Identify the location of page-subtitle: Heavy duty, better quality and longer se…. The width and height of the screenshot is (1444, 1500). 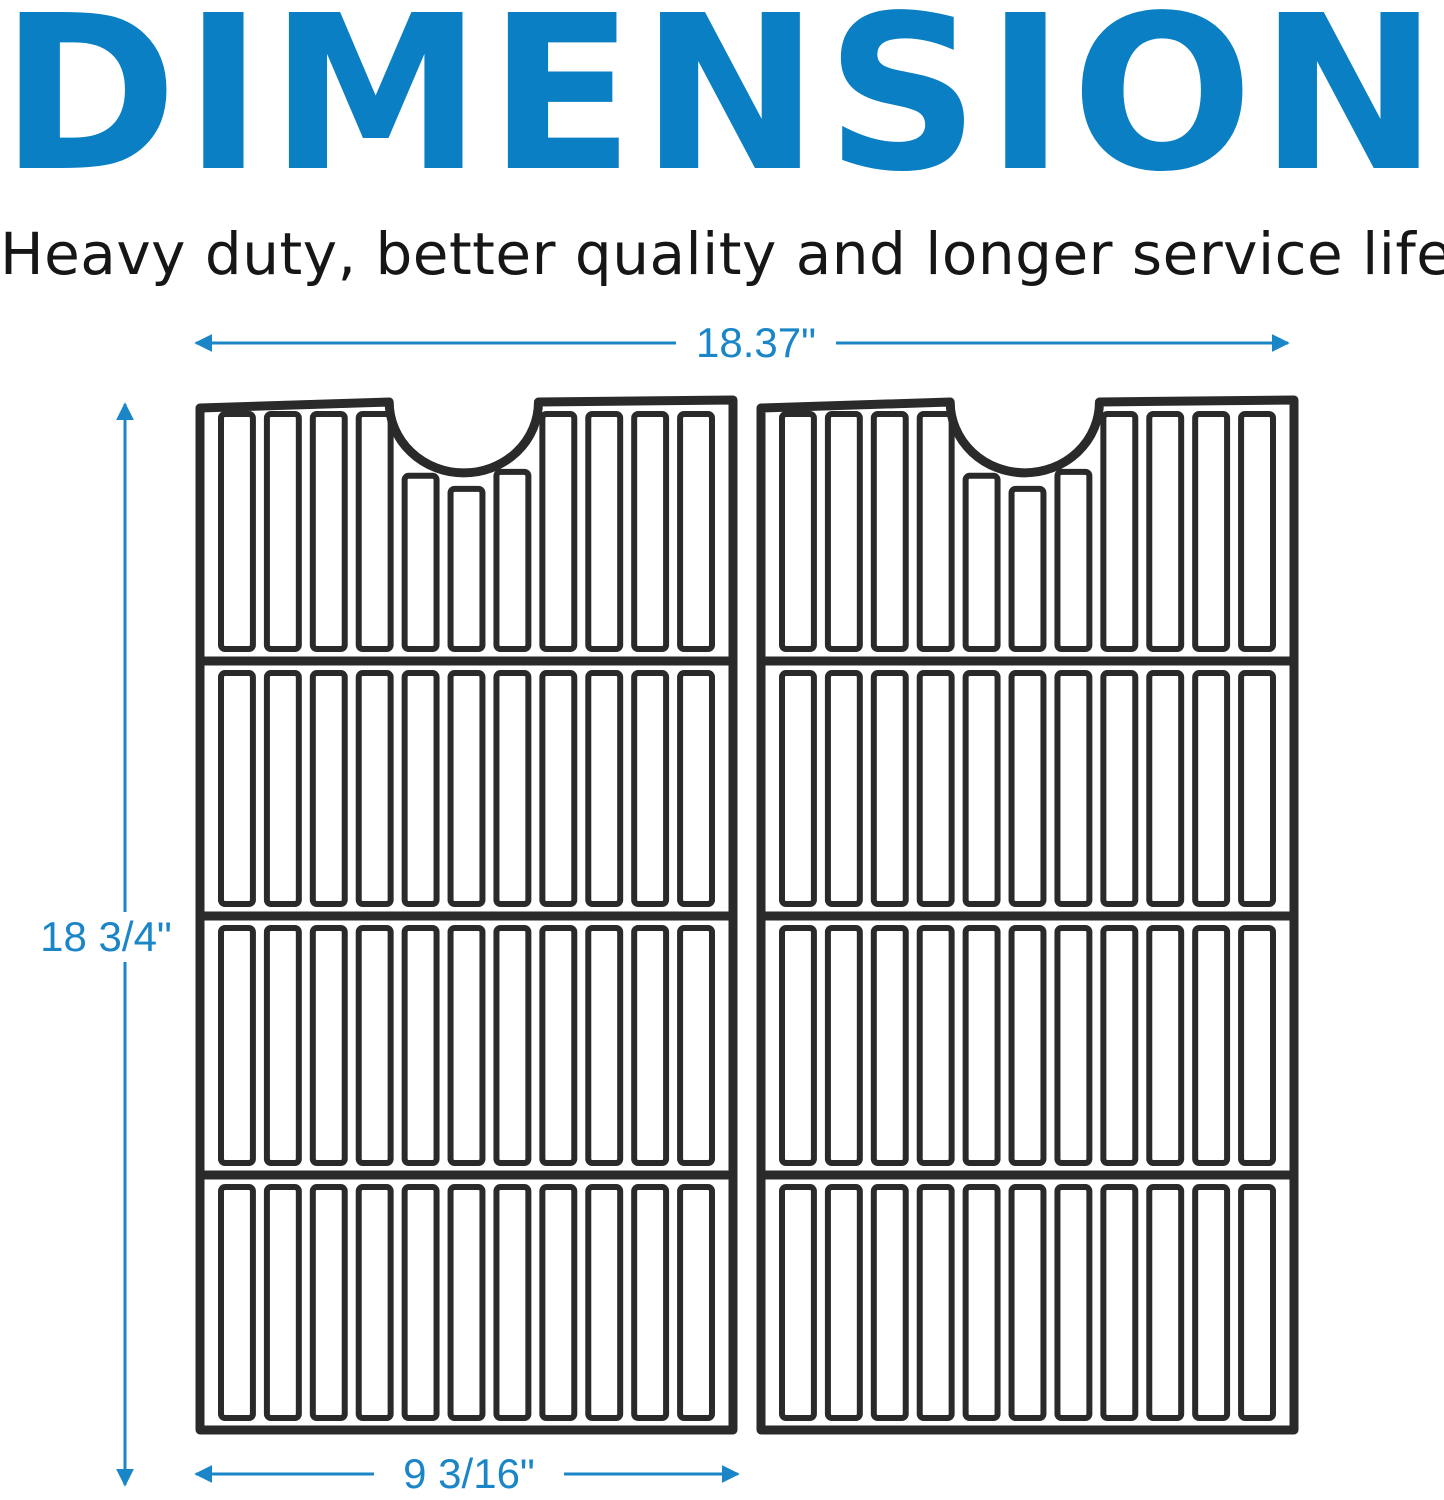
(722, 254).